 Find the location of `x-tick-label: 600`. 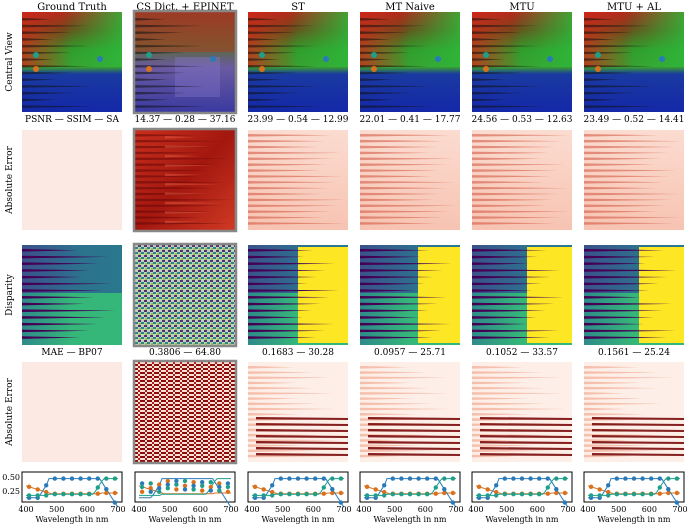

x-tick-label: 600 is located at coordinates (649, 509).